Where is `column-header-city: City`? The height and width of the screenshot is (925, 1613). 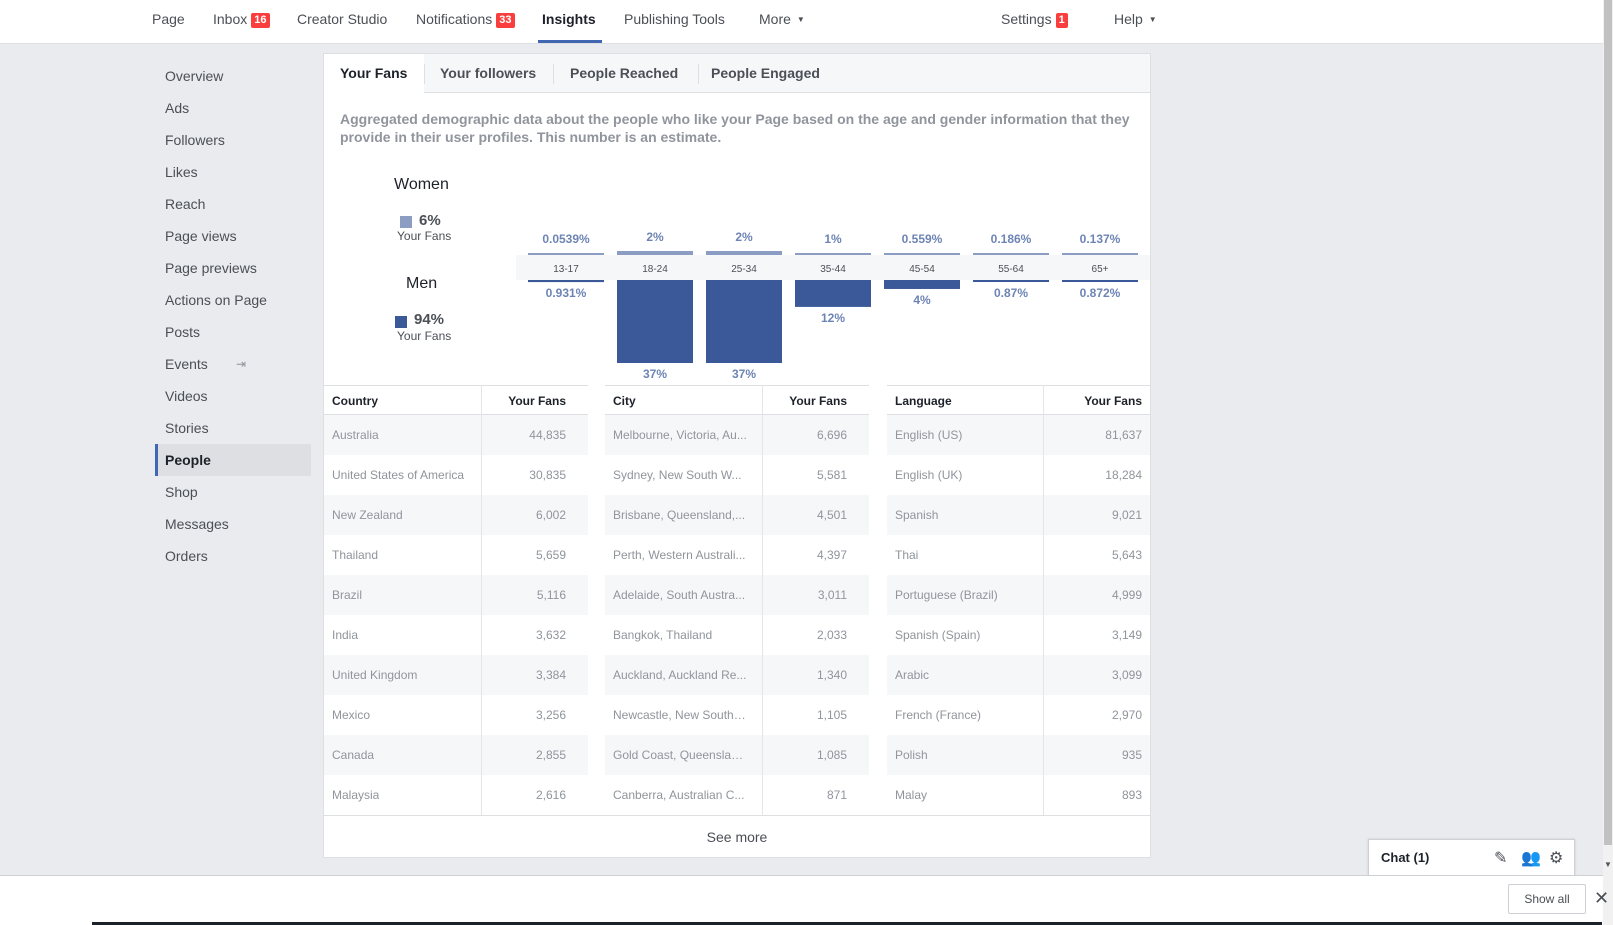 column-header-city: City is located at coordinates (624, 401).